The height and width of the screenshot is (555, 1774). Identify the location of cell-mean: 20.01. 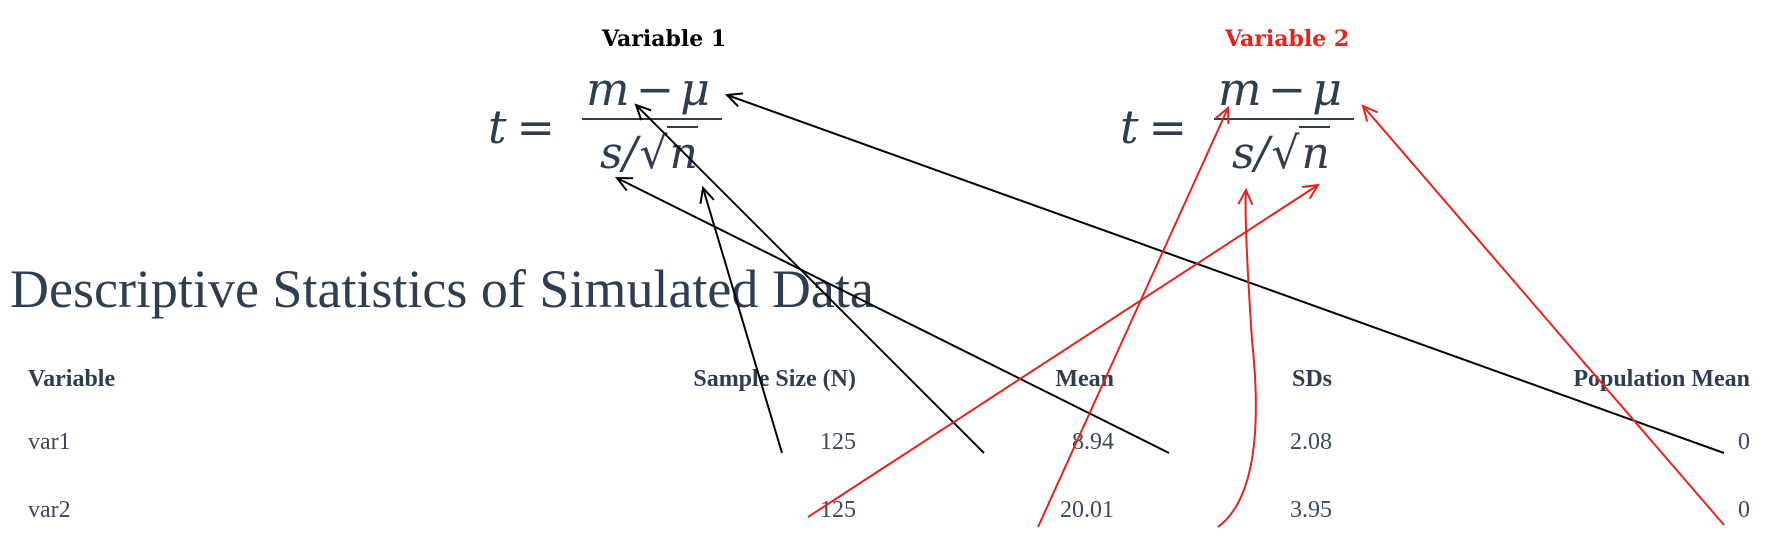
(1087, 509).